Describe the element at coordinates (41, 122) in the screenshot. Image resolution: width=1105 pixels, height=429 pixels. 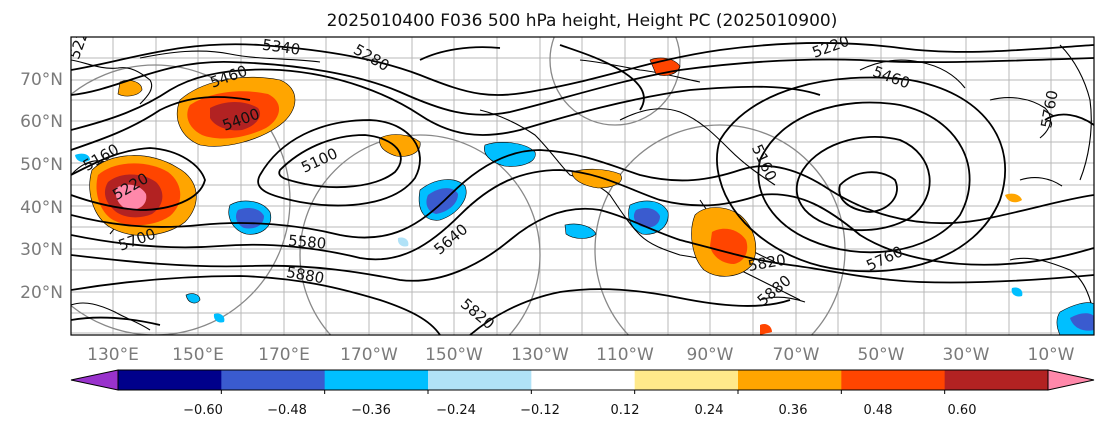
I see `lat-label: 60°N` at that location.